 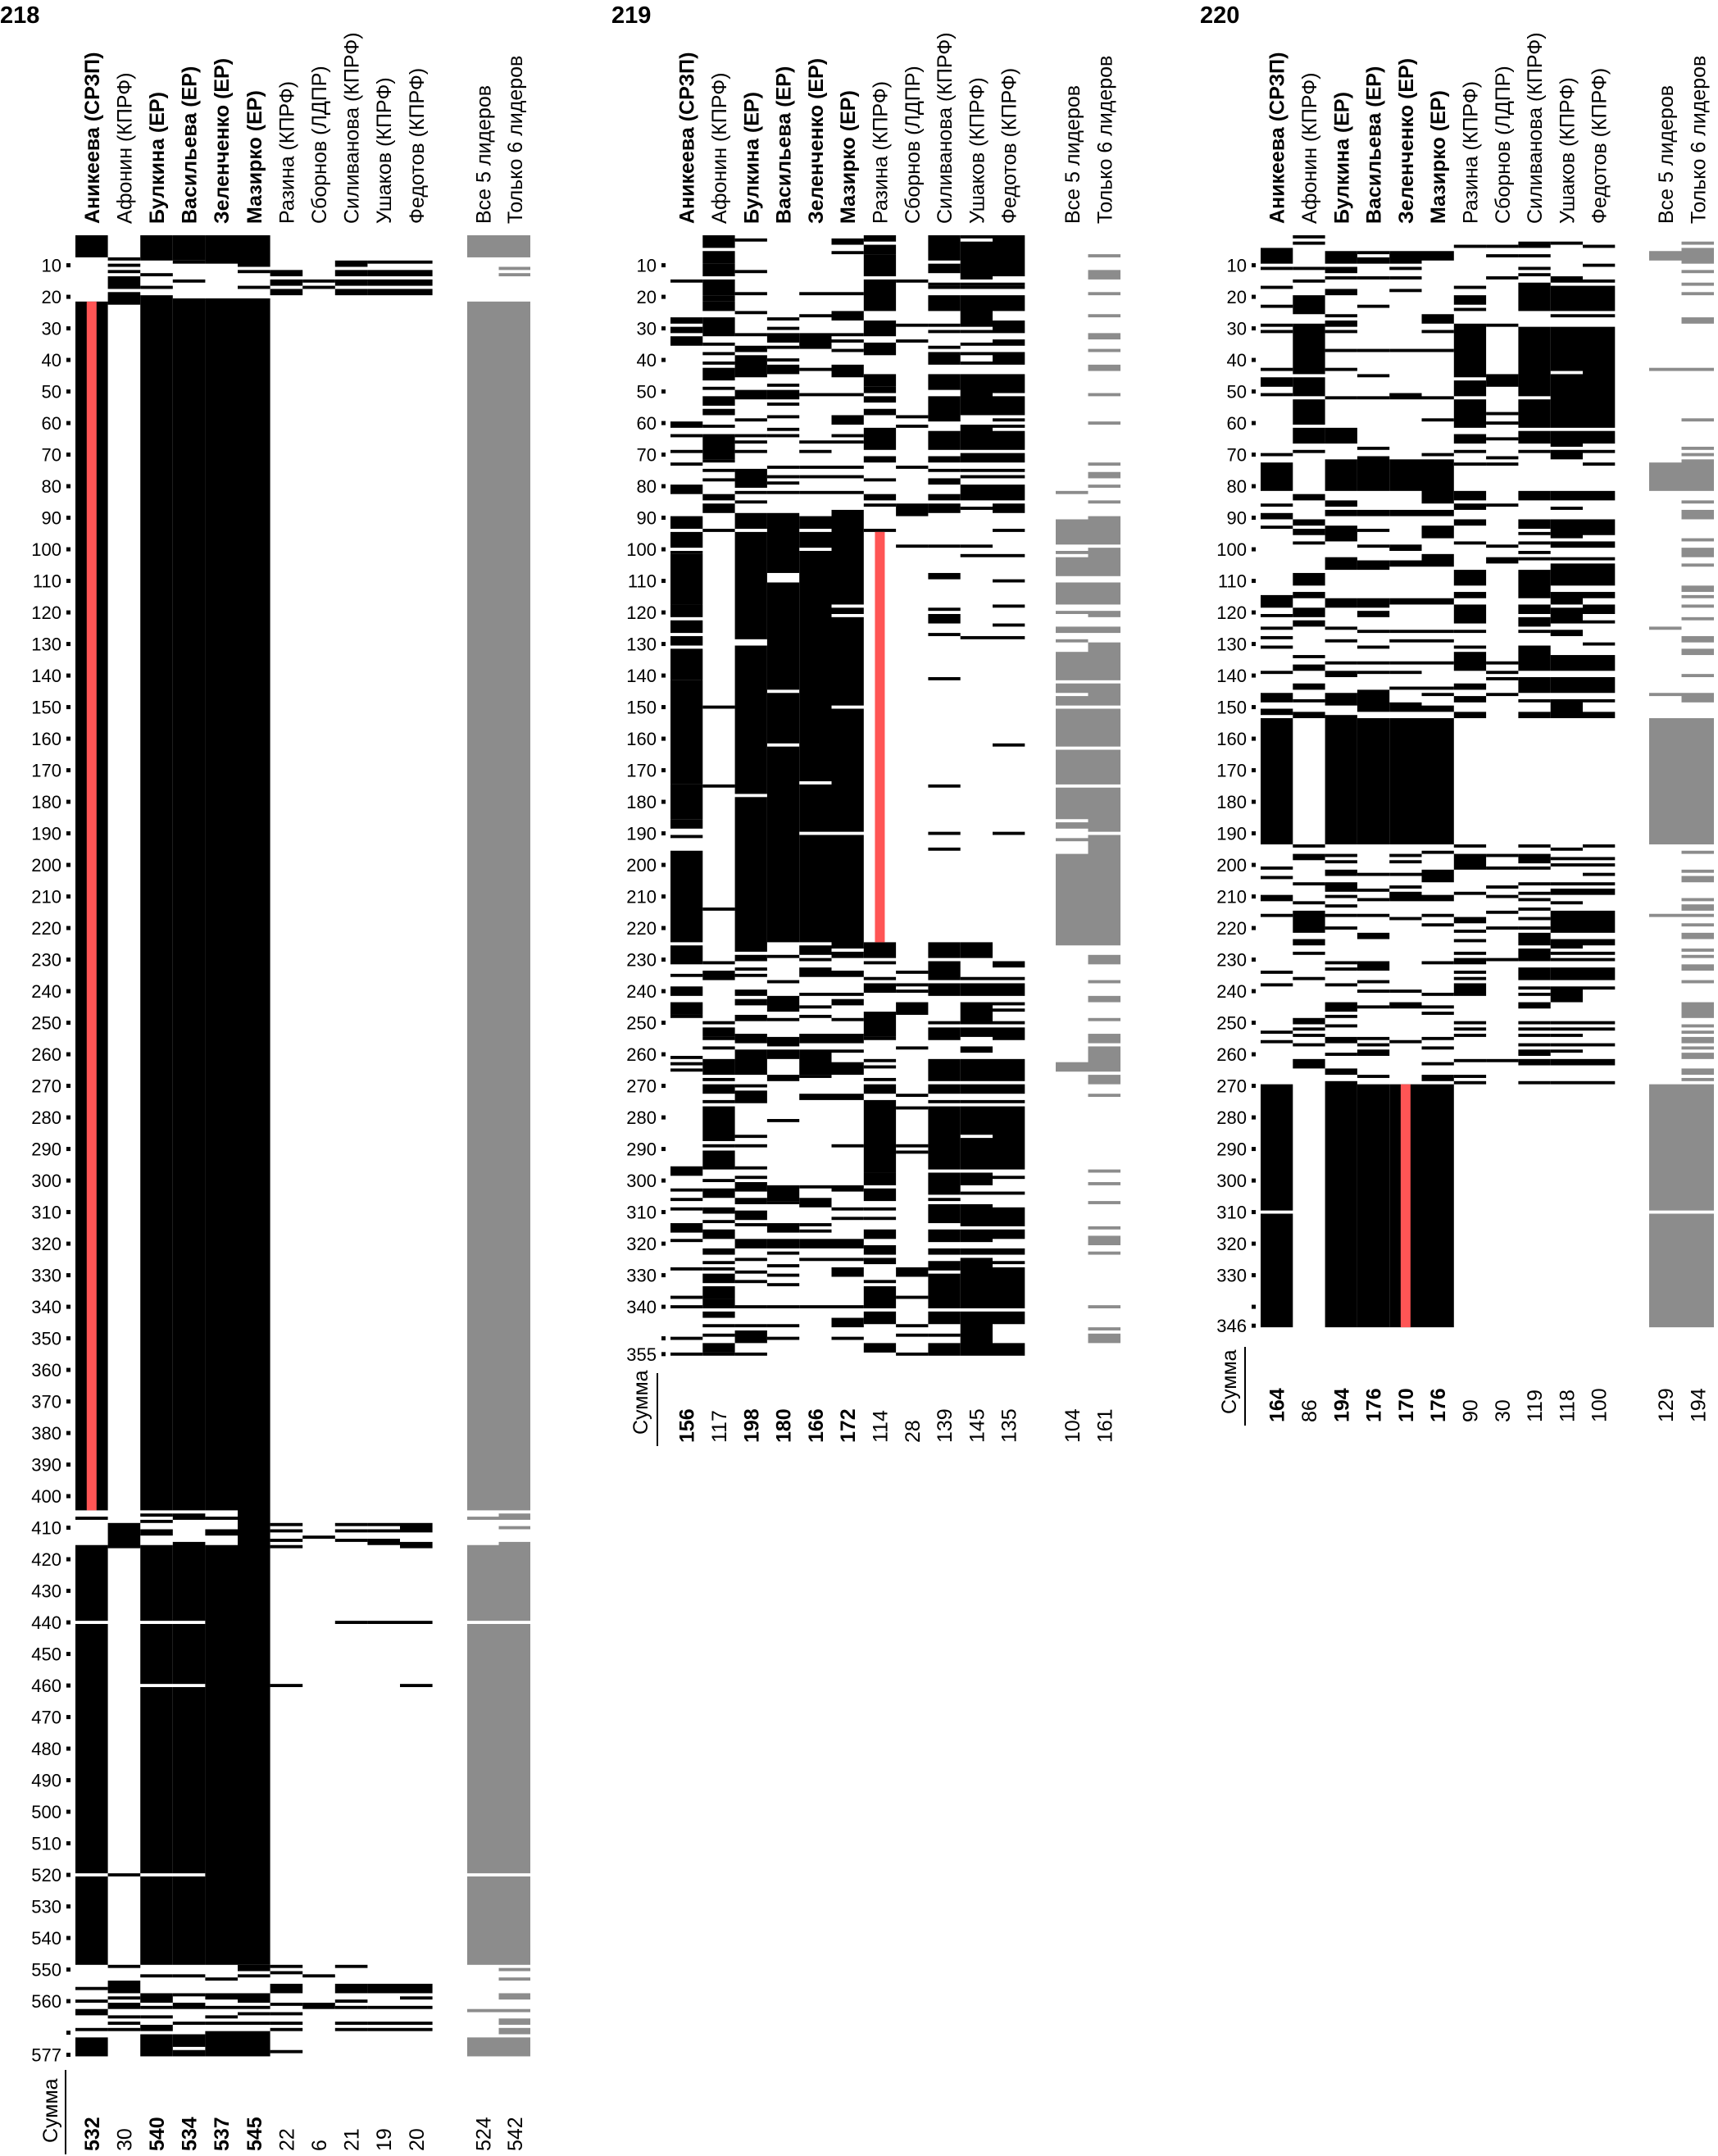 I want to click on tick-label: 330, so click(x=642, y=1276).